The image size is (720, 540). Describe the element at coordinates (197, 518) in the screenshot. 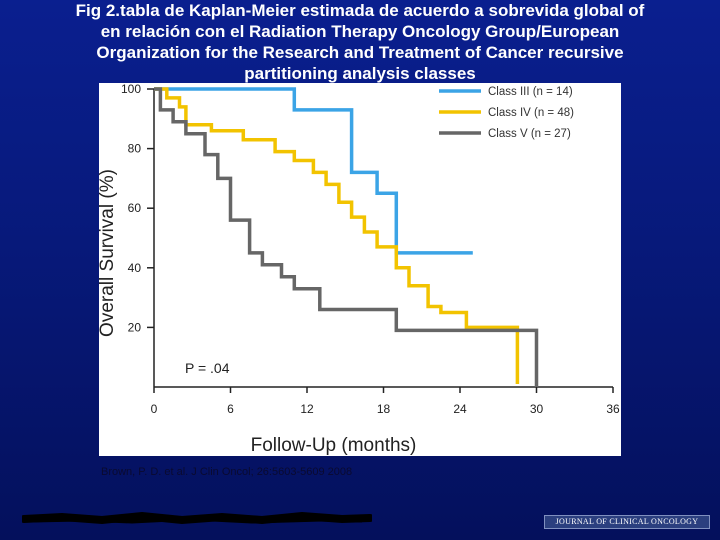

I see `redacted-scribble` at that location.